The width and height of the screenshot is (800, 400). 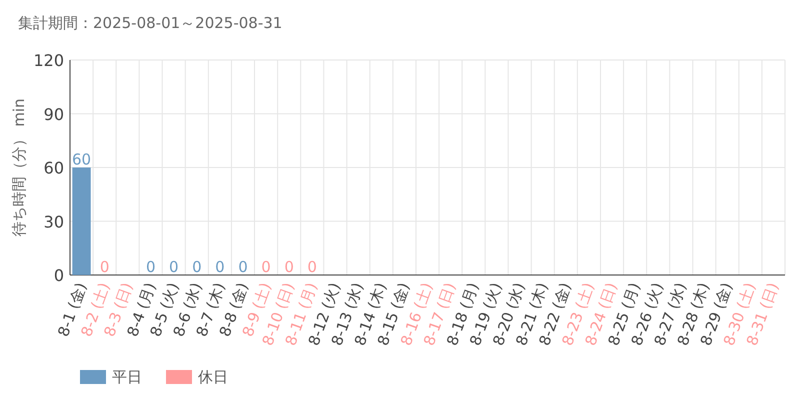 What do you see at coordinates (54, 168) in the screenshot?
I see `y-tick-label: 60` at bounding box center [54, 168].